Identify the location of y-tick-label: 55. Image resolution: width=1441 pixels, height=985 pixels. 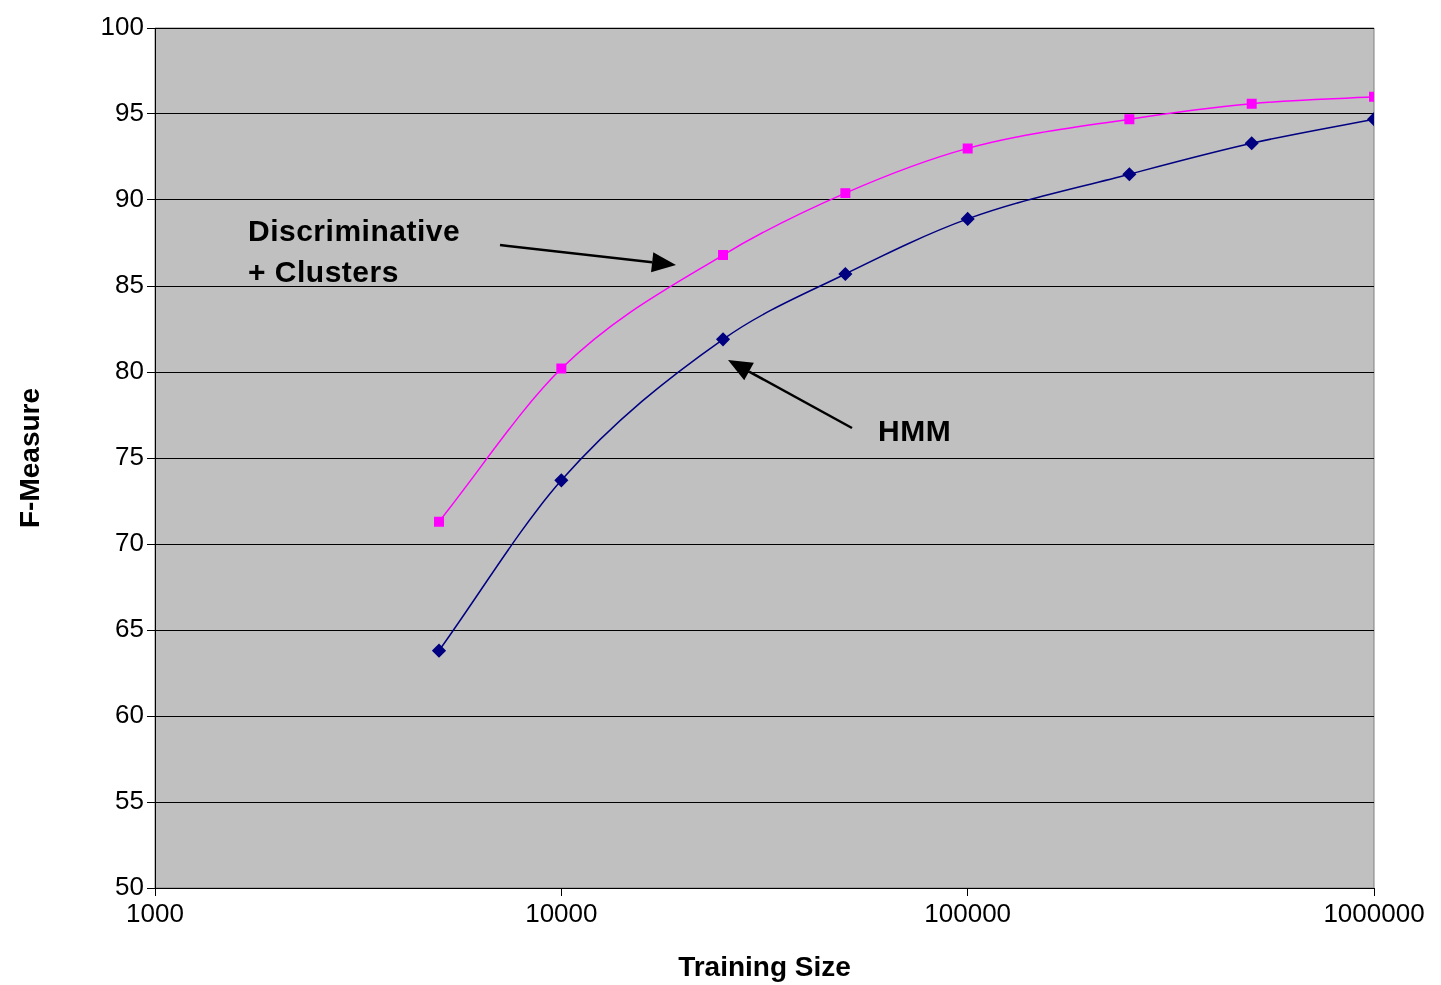
(129, 800).